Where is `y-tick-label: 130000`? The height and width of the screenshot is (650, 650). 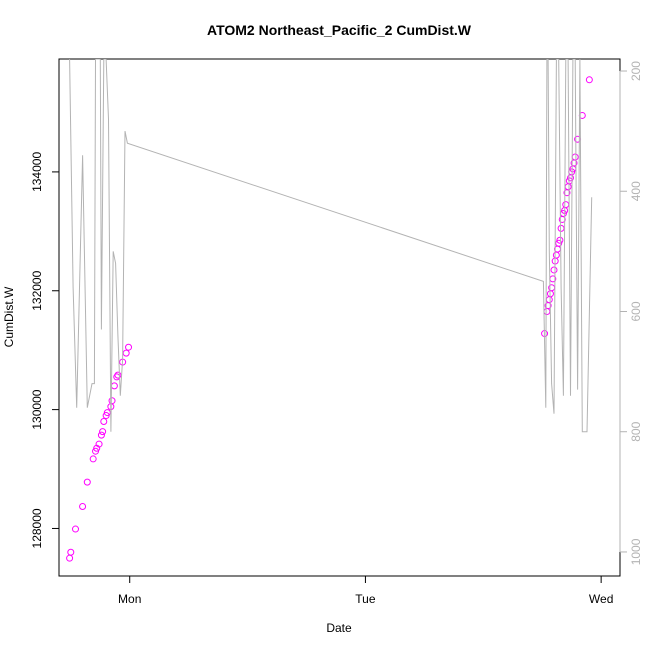
y-tick-label: 130000 is located at coordinates (37, 409).